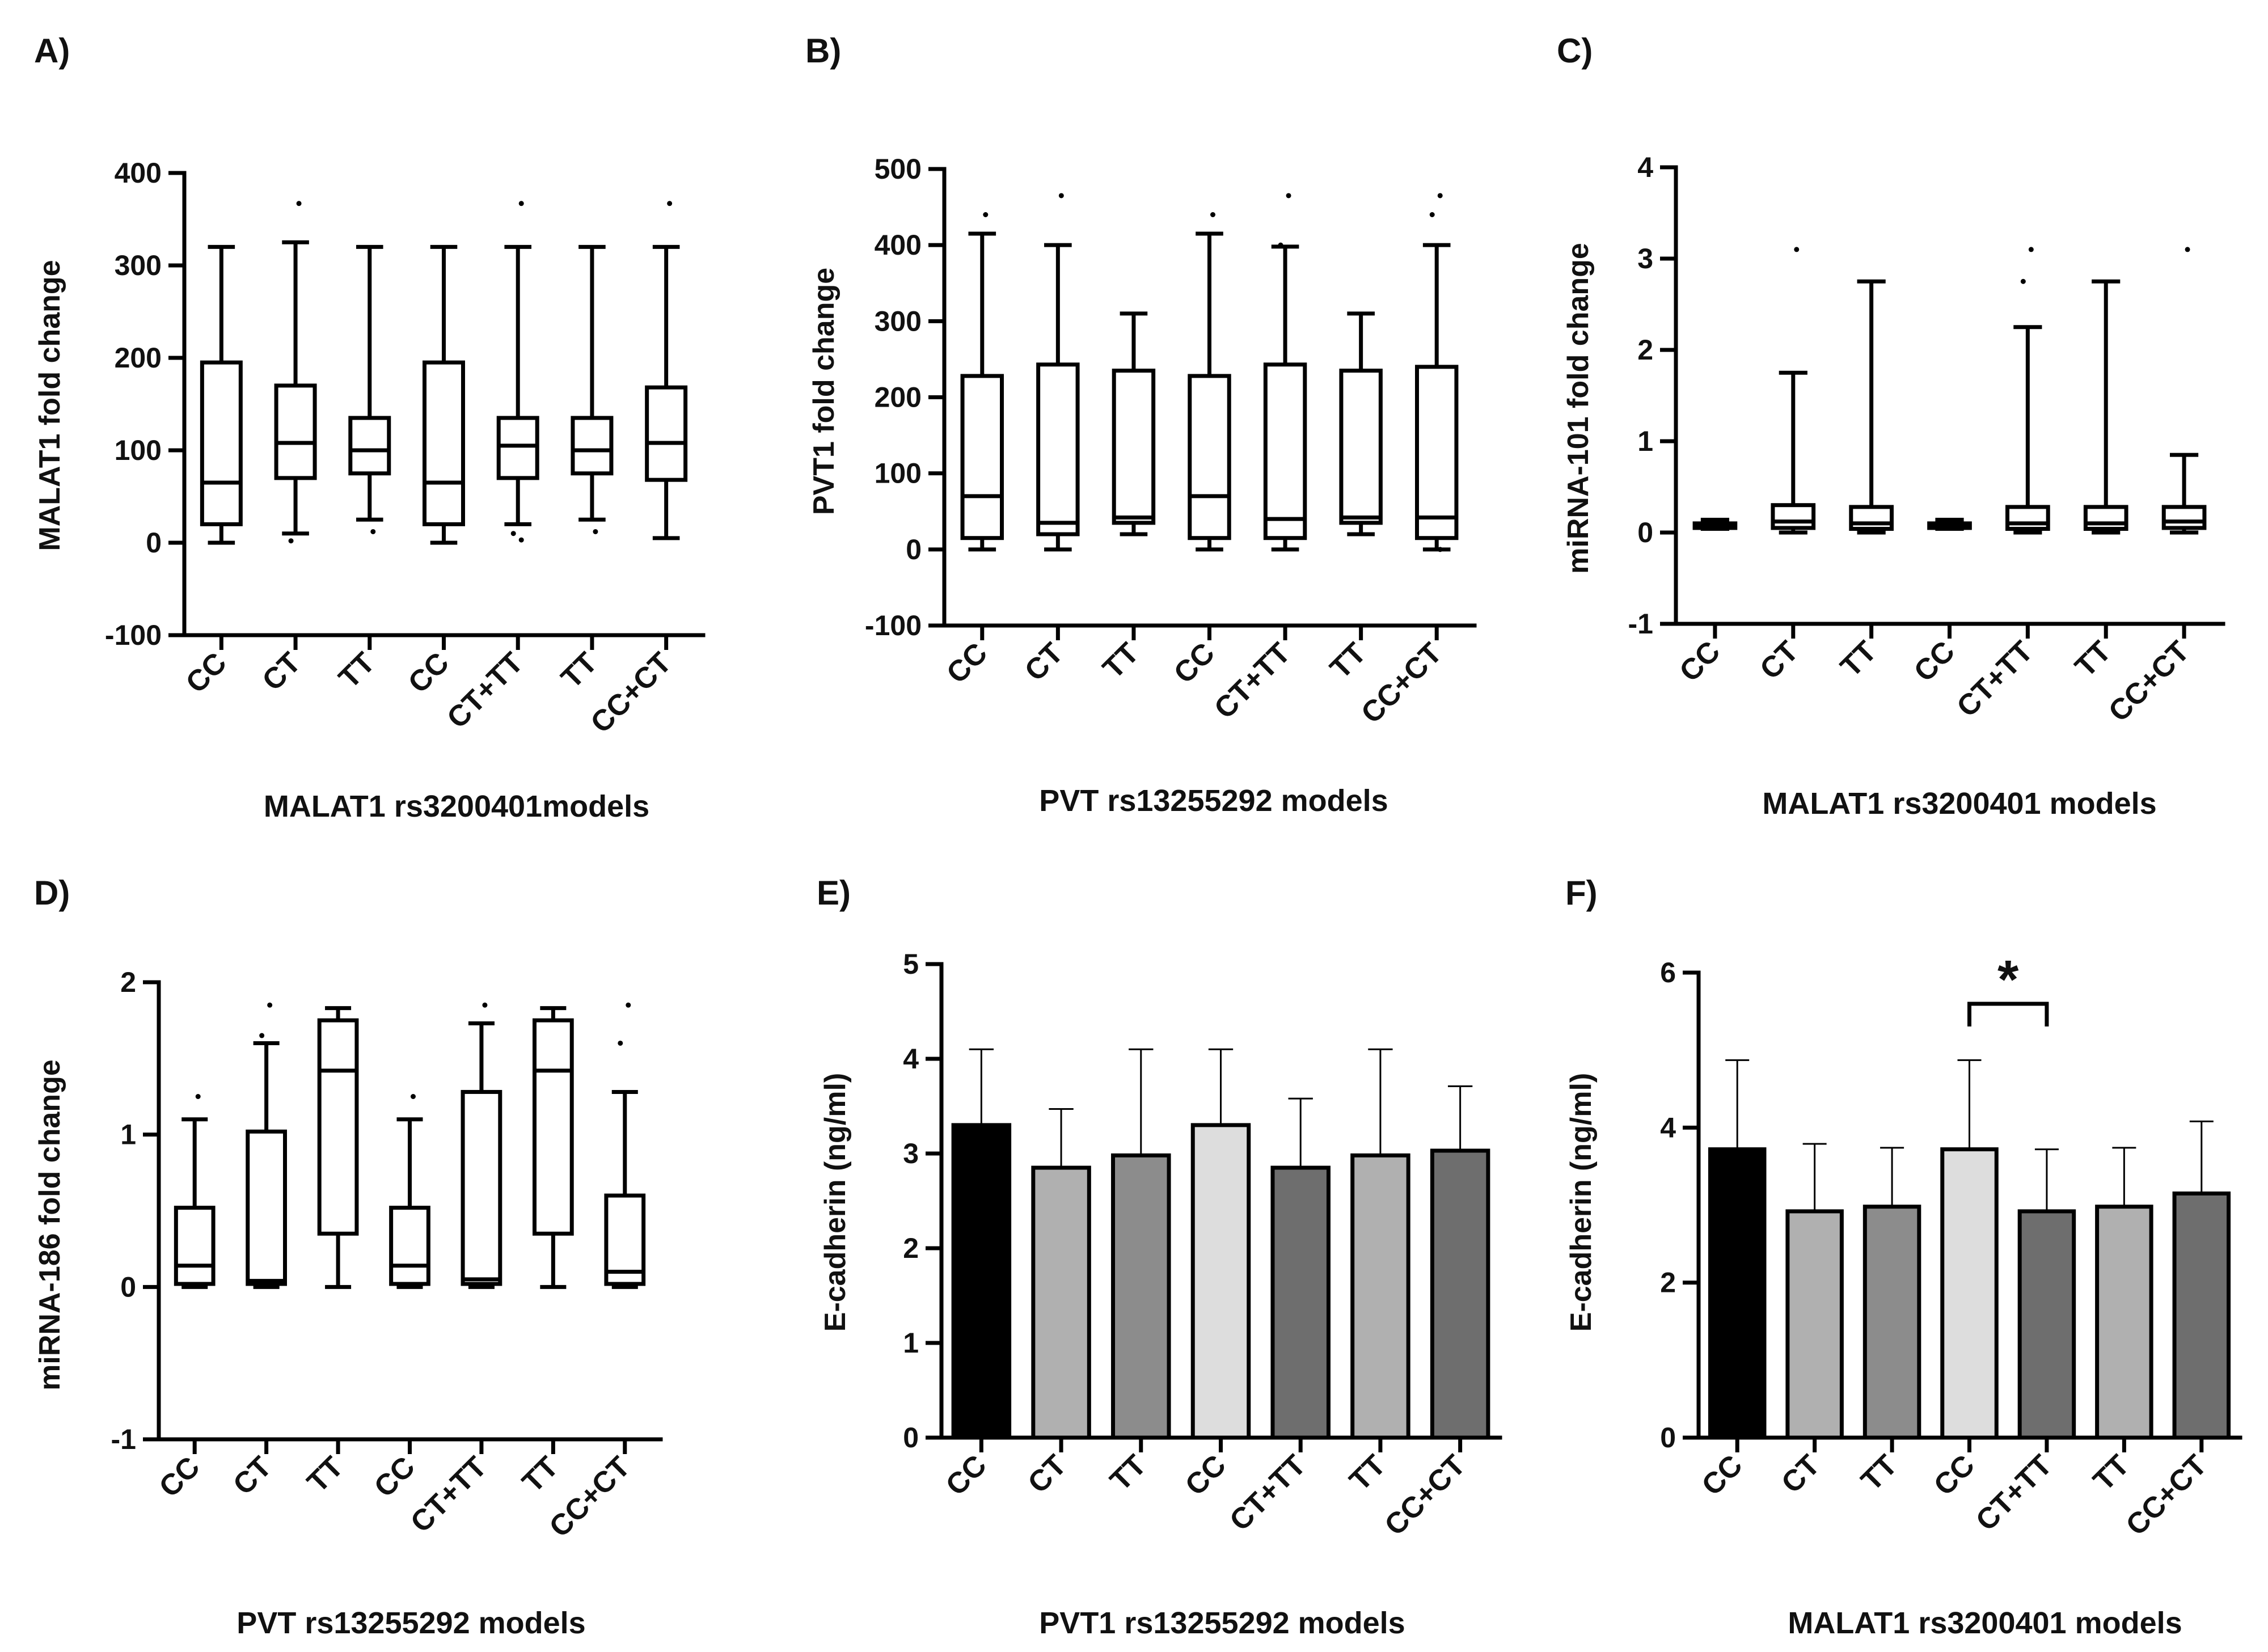  I want to click on bar-ct, so click(1061, 1274).